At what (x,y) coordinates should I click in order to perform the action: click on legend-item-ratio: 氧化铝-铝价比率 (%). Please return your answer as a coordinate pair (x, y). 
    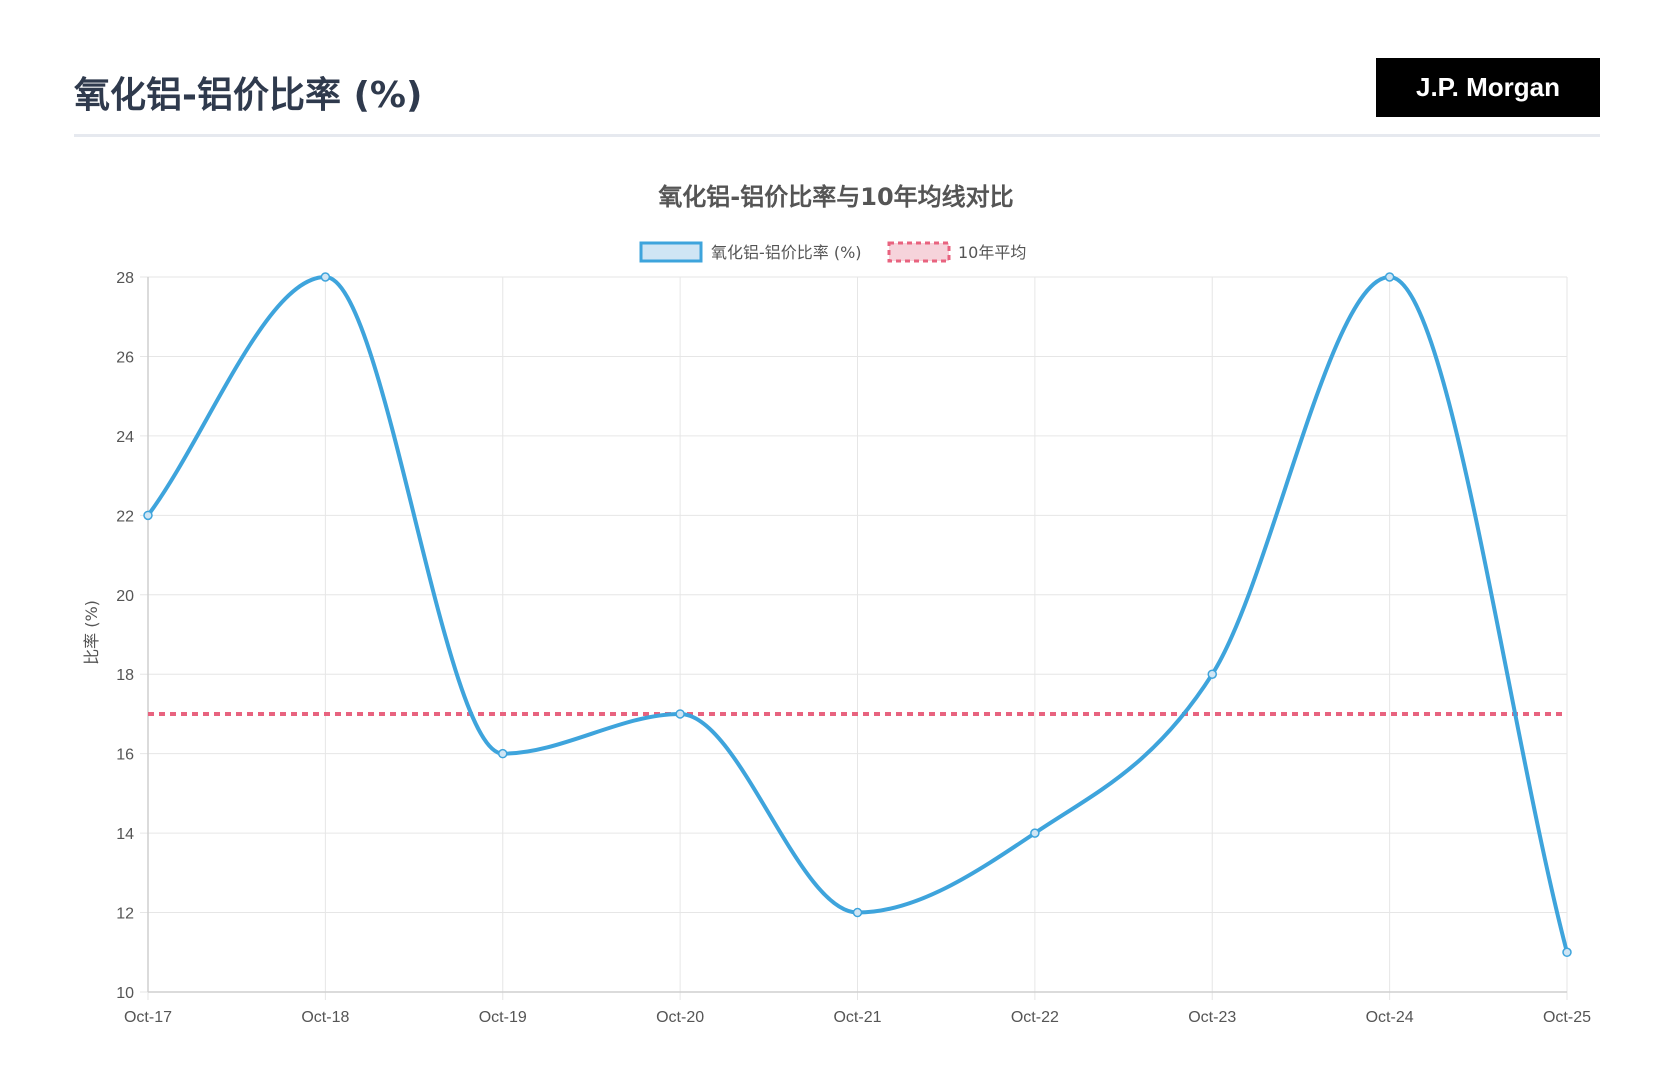
    Looking at the image, I should click on (750, 252).